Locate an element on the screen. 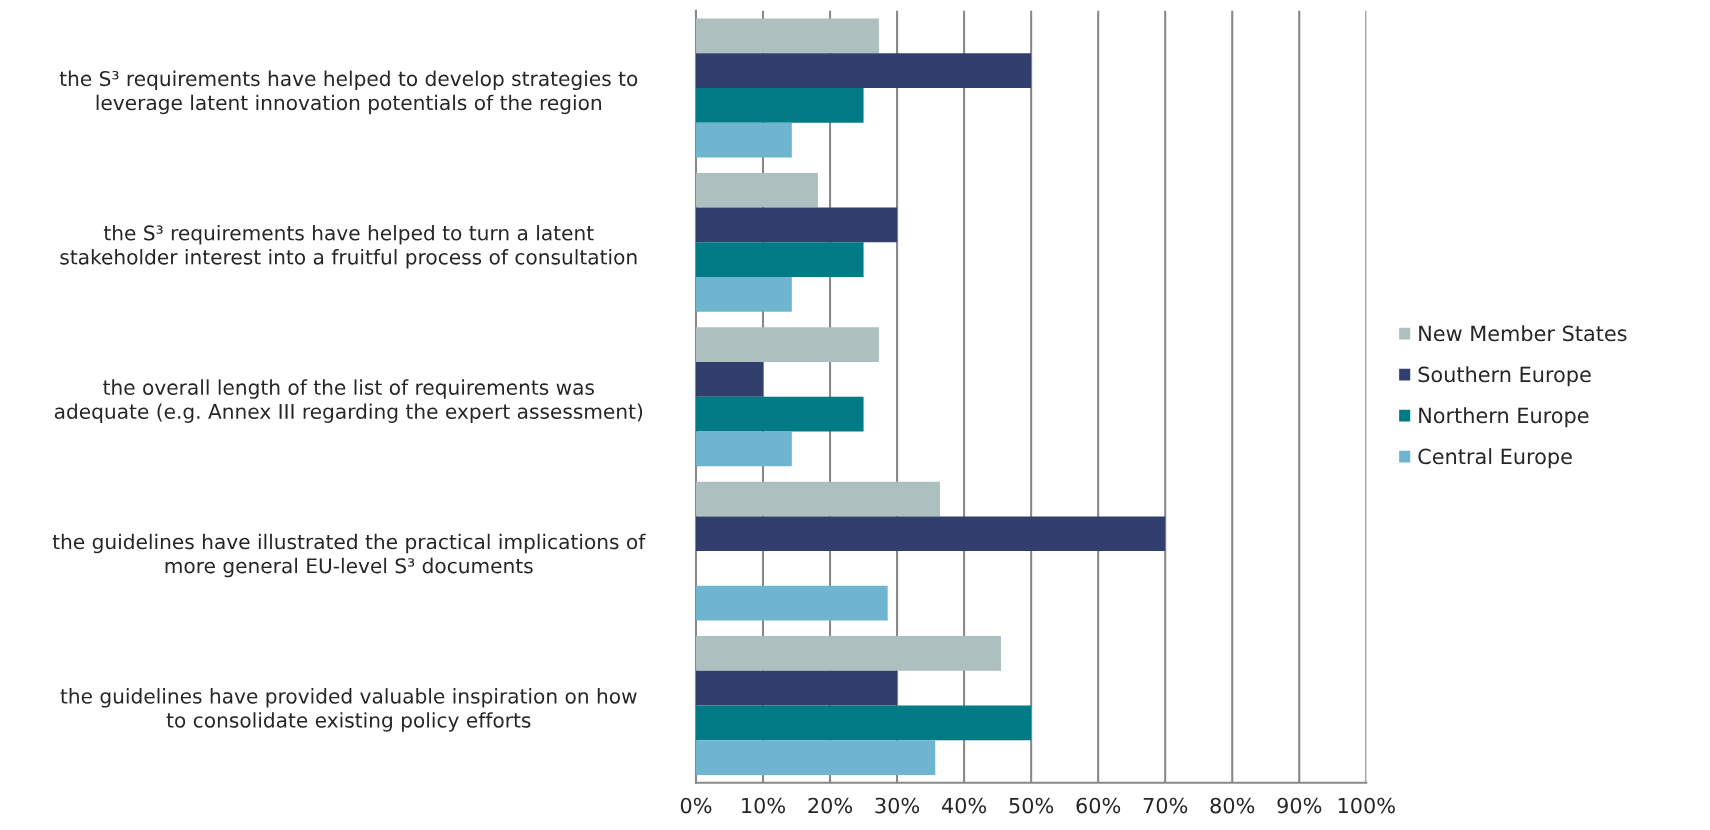 Image resolution: width=1710 pixels, height=830 pixels. legend-label: New Member States is located at coordinates (1523, 333).